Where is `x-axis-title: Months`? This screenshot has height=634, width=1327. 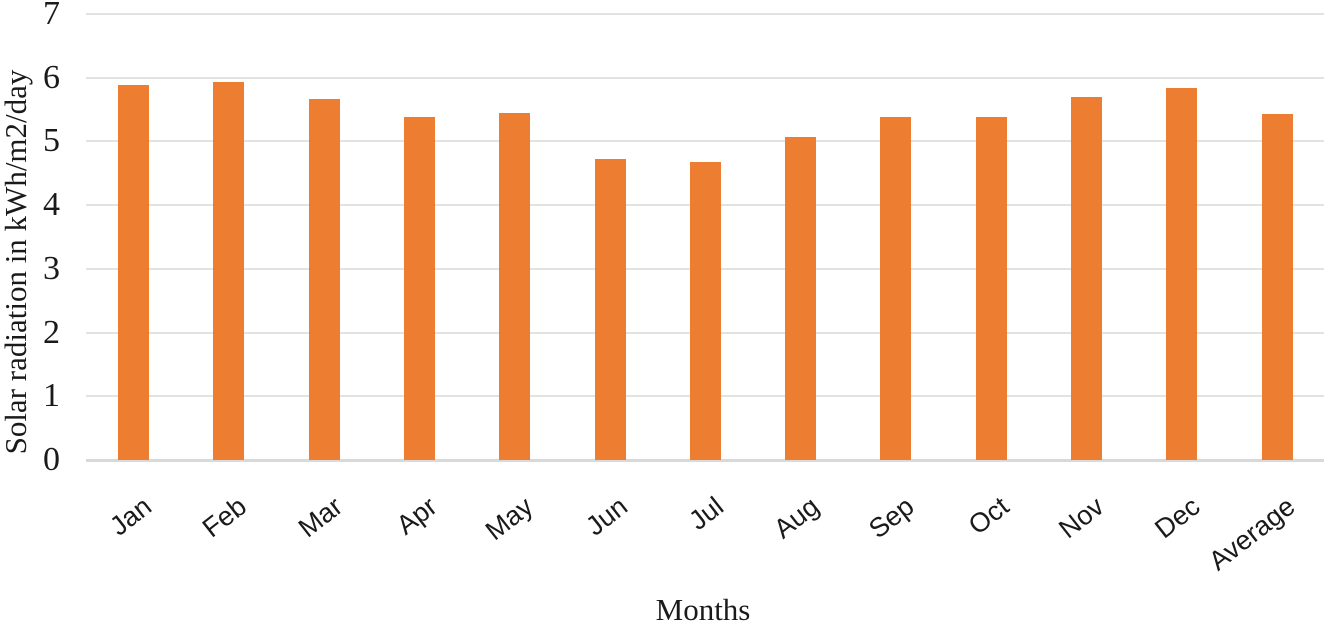
x-axis-title: Months is located at coordinates (703, 609).